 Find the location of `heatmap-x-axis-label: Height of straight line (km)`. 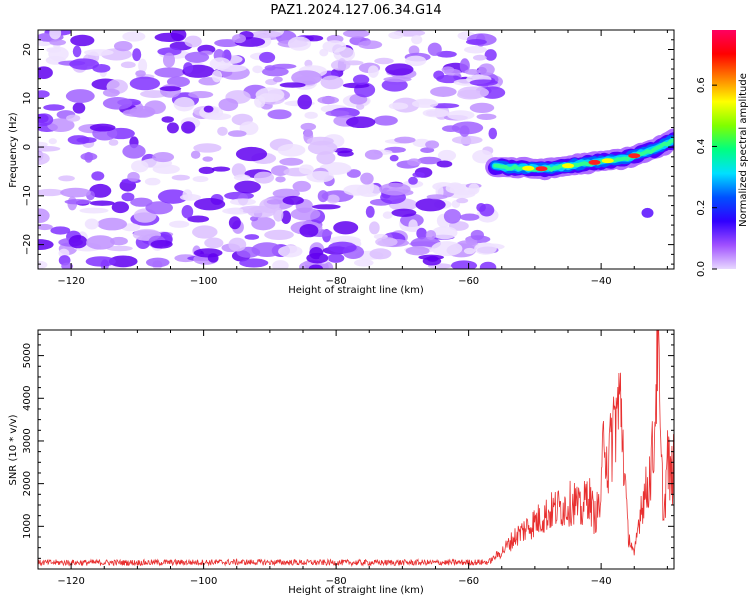

heatmap-x-axis-label: Height of straight line (km) is located at coordinates (356, 290).